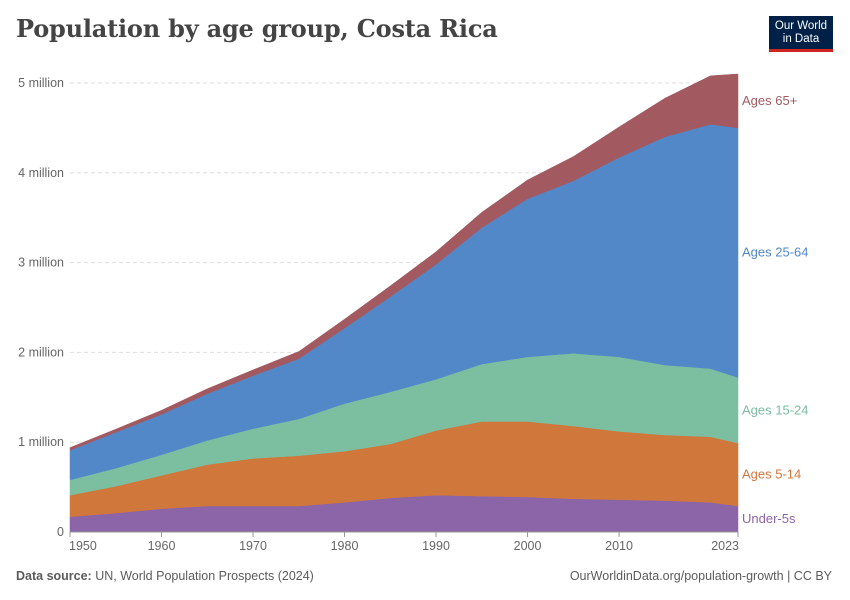  What do you see at coordinates (619, 546) in the screenshot?
I see `x-tick-label: 2010` at bounding box center [619, 546].